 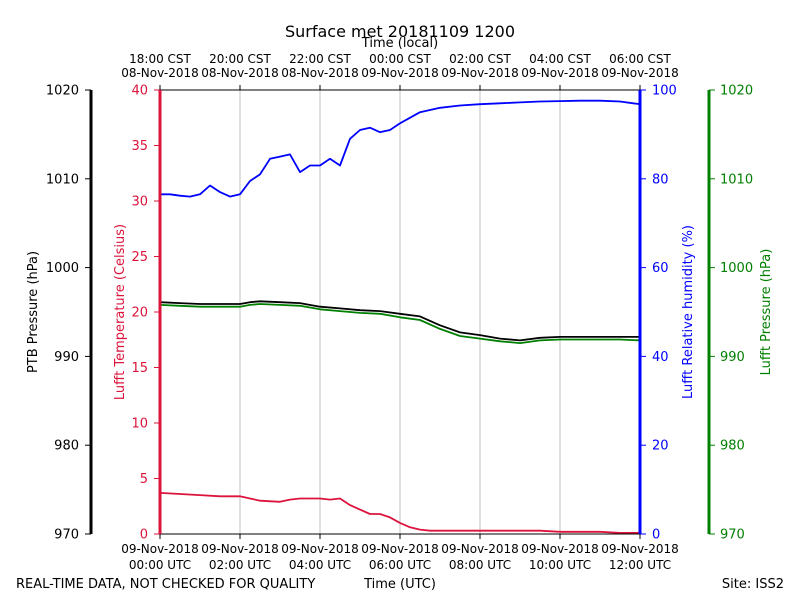 I want to click on humidity-axis-tick-label: 60, so click(x=660, y=268).